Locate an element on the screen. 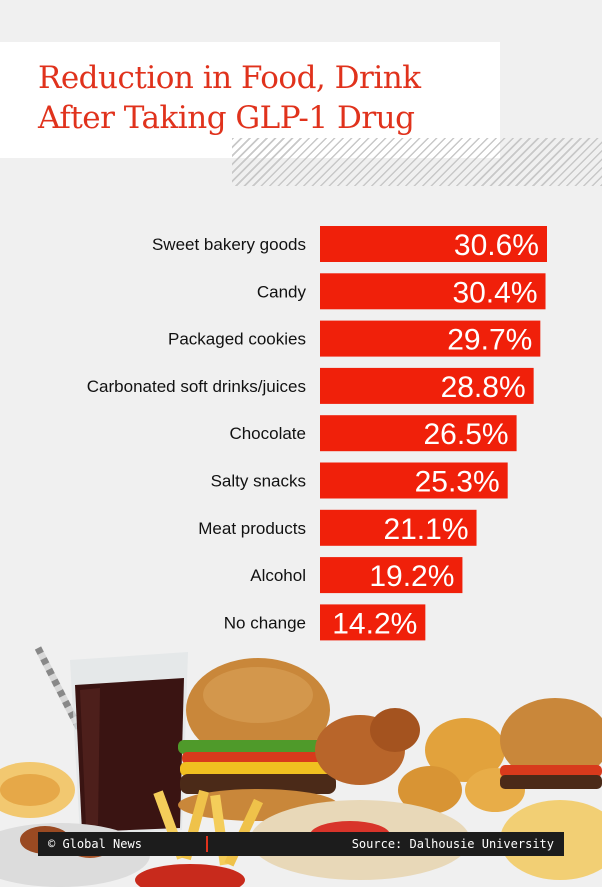 Image resolution: width=602 pixels, height=887 pixels. value-label: 28.8% is located at coordinates (483, 387).